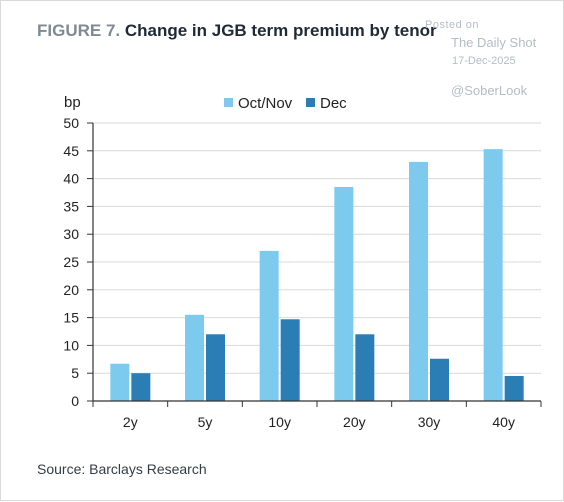 The width and height of the screenshot is (564, 502). Describe the element at coordinates (75, 373) in the screenshot. I see `y-tick-label: 5` at that location.